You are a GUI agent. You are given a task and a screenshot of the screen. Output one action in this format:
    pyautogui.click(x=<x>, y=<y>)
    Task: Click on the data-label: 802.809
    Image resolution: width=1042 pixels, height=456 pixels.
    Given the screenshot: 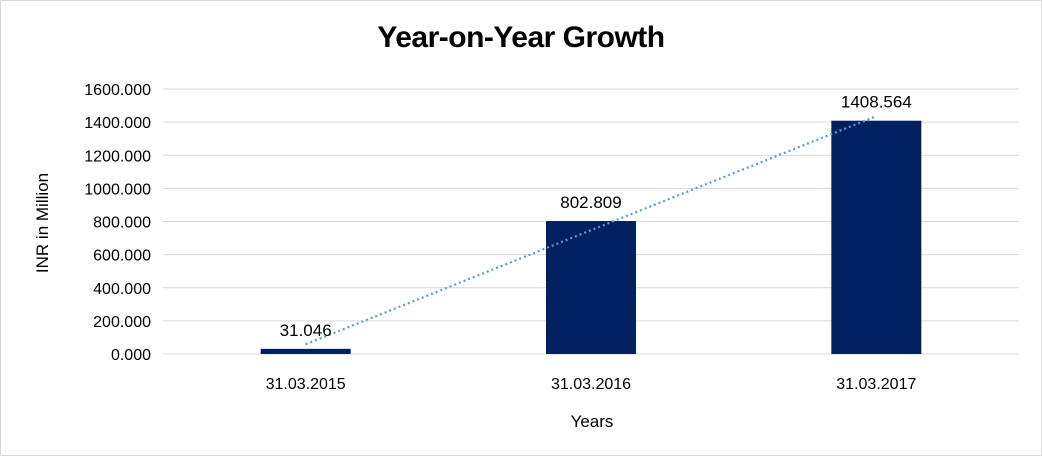 What is the action you would take?
    pyautogui.click(x=590, y=202)
    